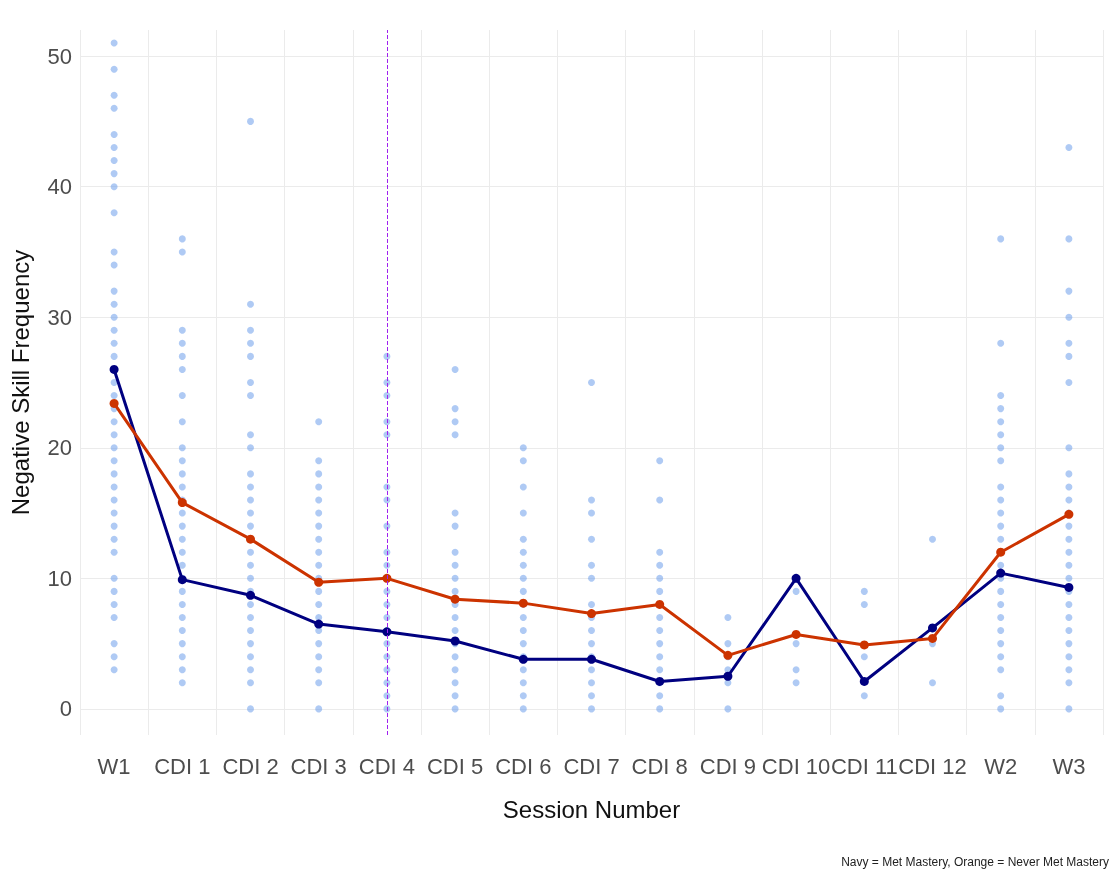  I want to click on x-tick-label: CDI 2, so click(250, 766).